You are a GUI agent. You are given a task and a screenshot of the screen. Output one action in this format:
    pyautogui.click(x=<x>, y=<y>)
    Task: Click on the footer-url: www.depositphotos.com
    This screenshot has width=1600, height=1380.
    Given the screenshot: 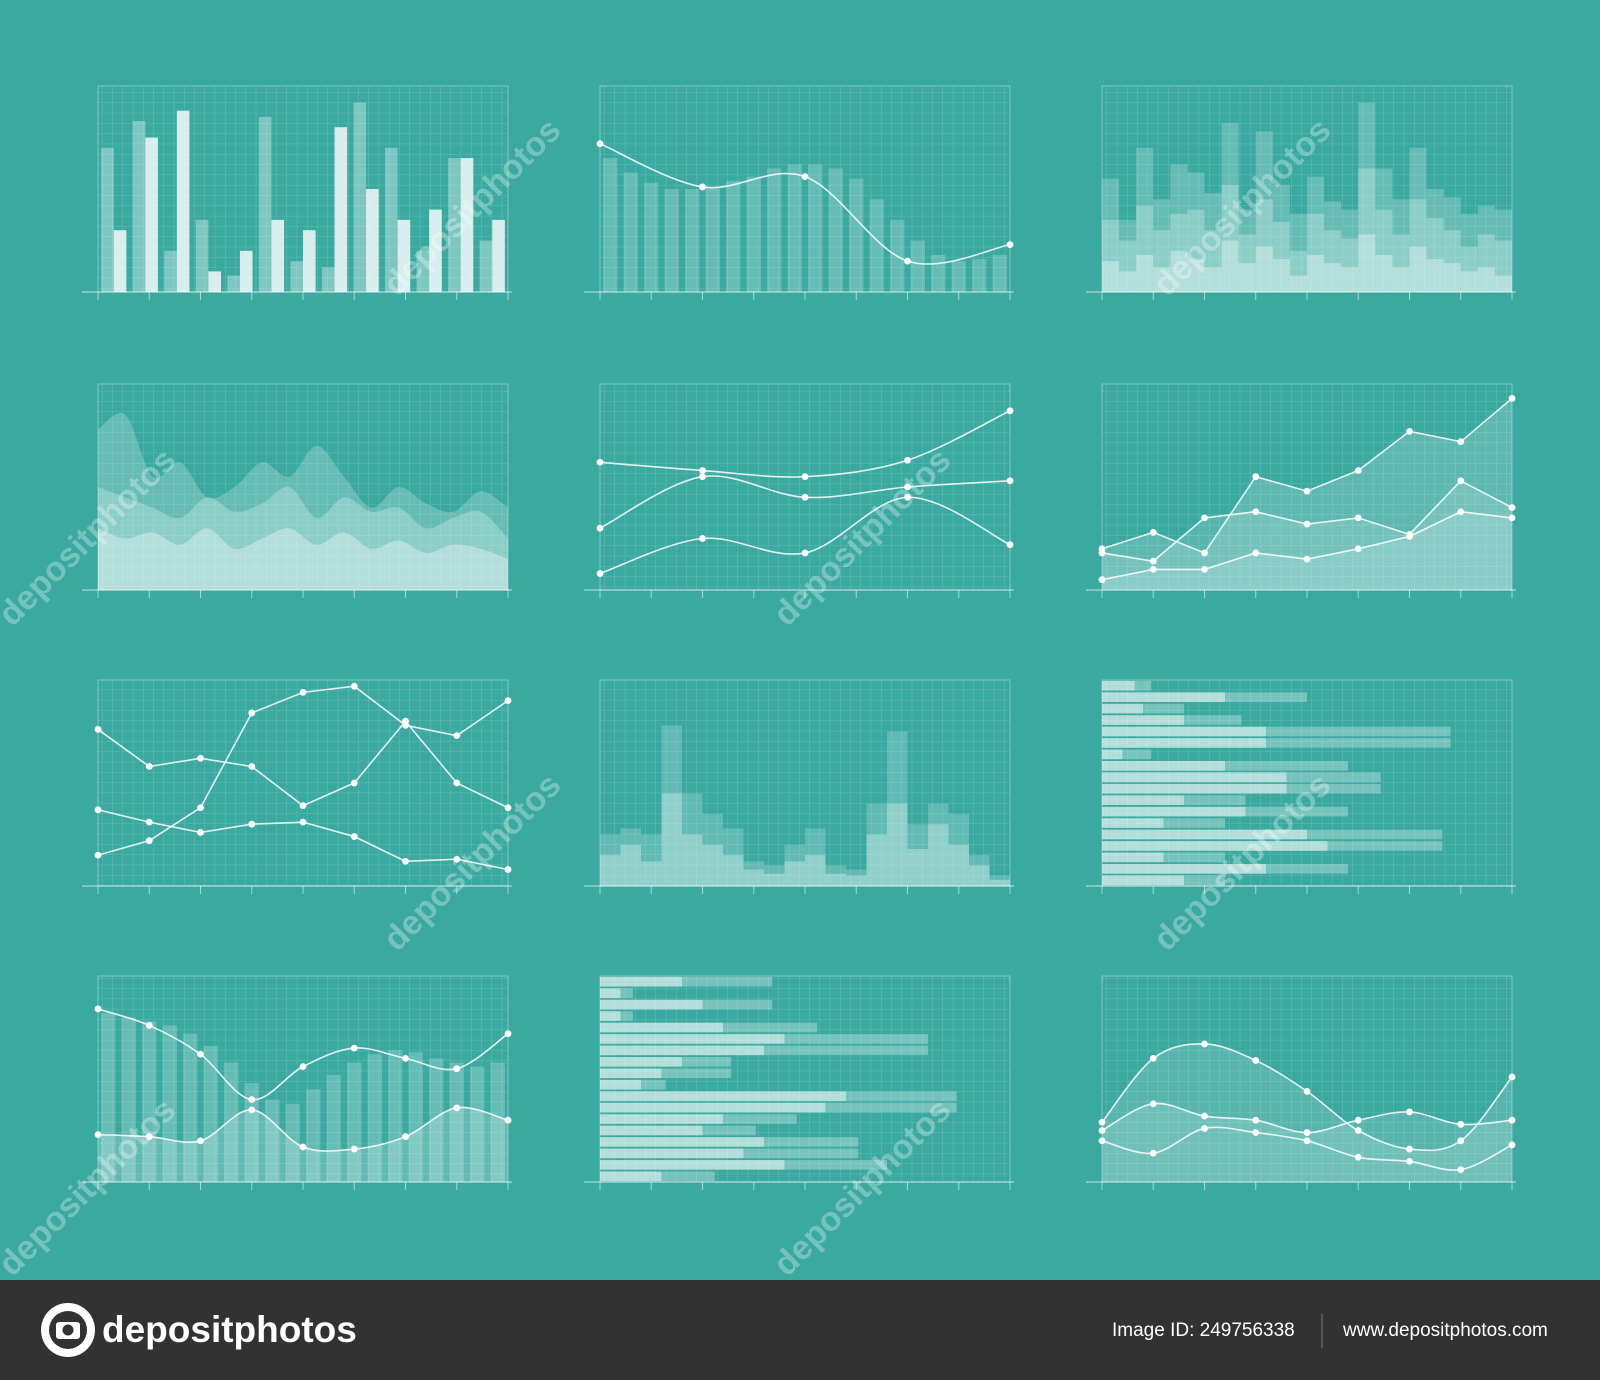 What is the action you would take?
    pyautogui.click(x=1445, y=1330)
    